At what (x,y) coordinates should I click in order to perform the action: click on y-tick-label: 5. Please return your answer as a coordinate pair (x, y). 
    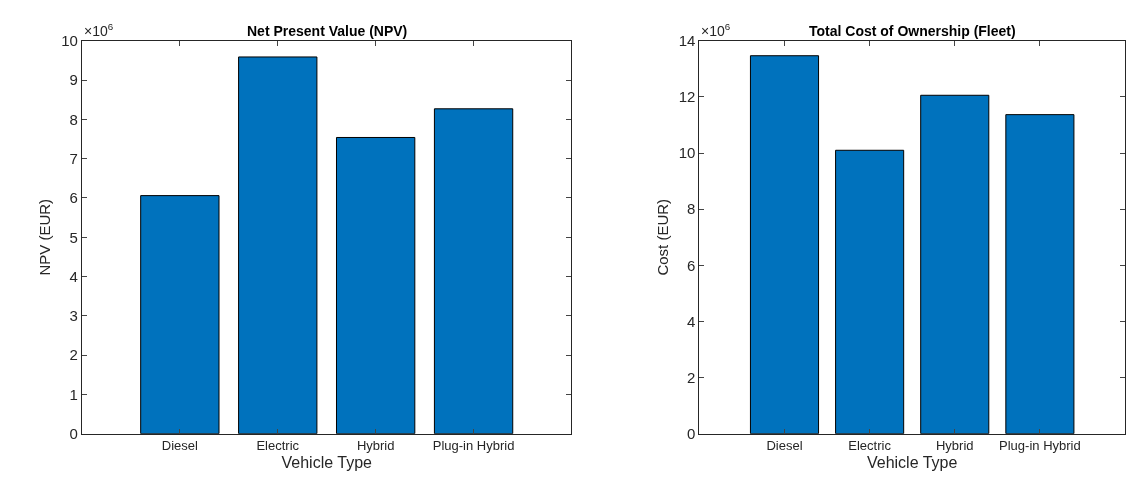
    Looking at the image, I should click on (73, 237).